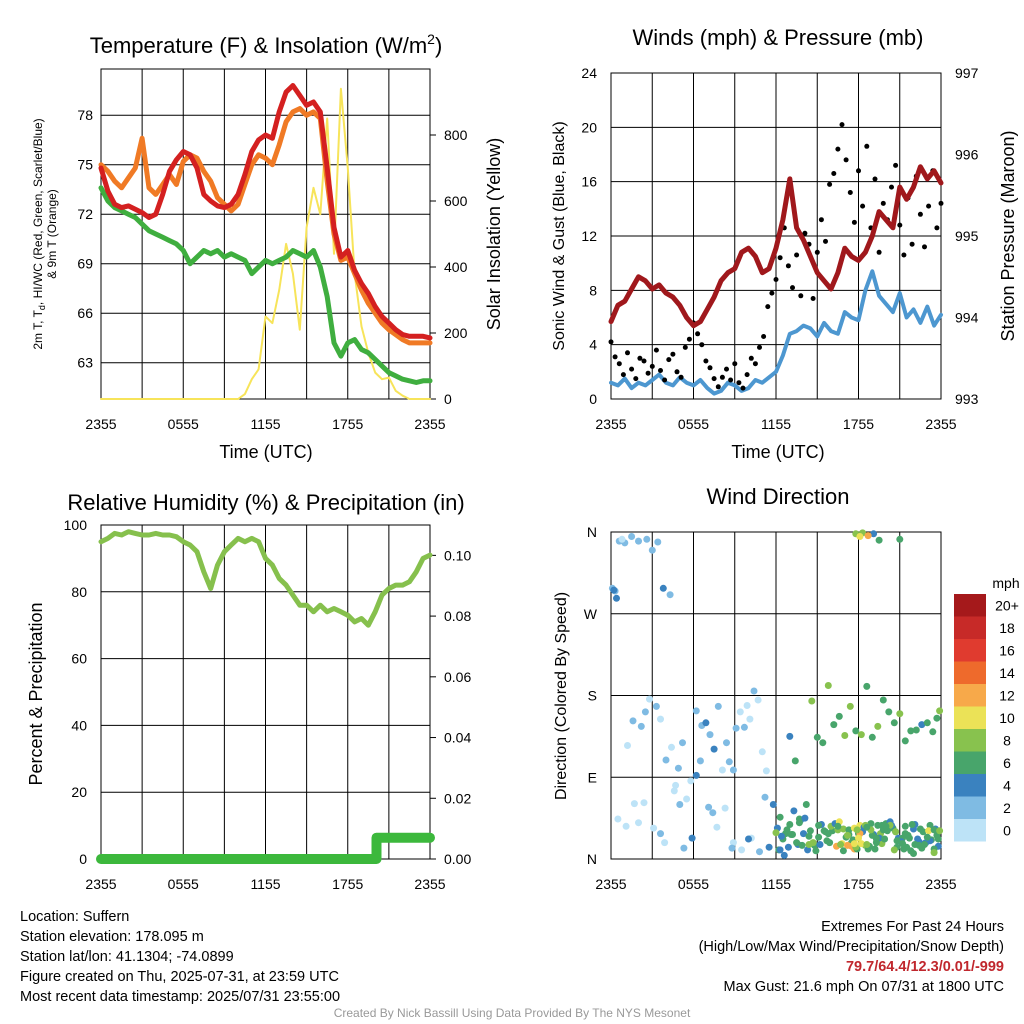  What do you see at coordinates (593, 399) in the screenshot?
I see `y-tick-label: 0` at bounding box center [593, 399].